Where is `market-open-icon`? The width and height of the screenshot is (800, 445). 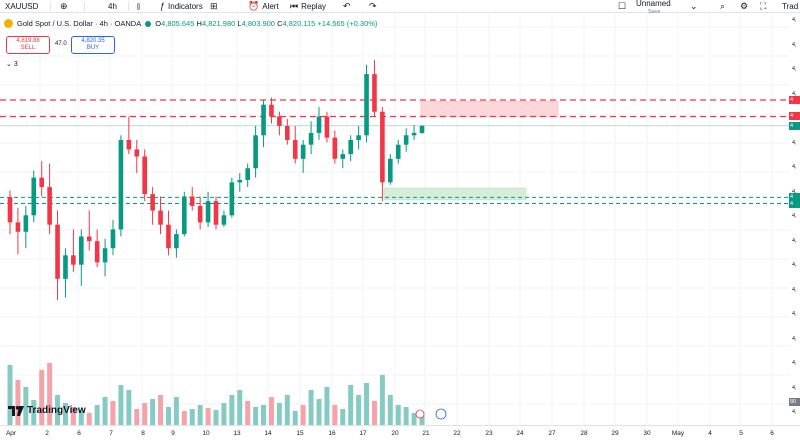
market-open-icon is located at coordinates (148, 23).